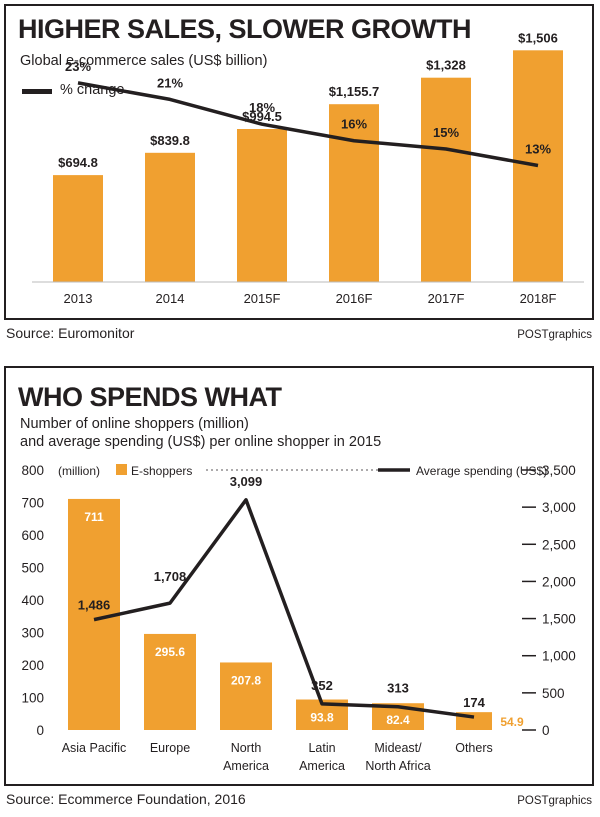 The width and height of the screenshot is (600, 817). Describe the element at coordinates (446, 298) in the screenshot. I see `x-tick-label: 2017F` at that location.